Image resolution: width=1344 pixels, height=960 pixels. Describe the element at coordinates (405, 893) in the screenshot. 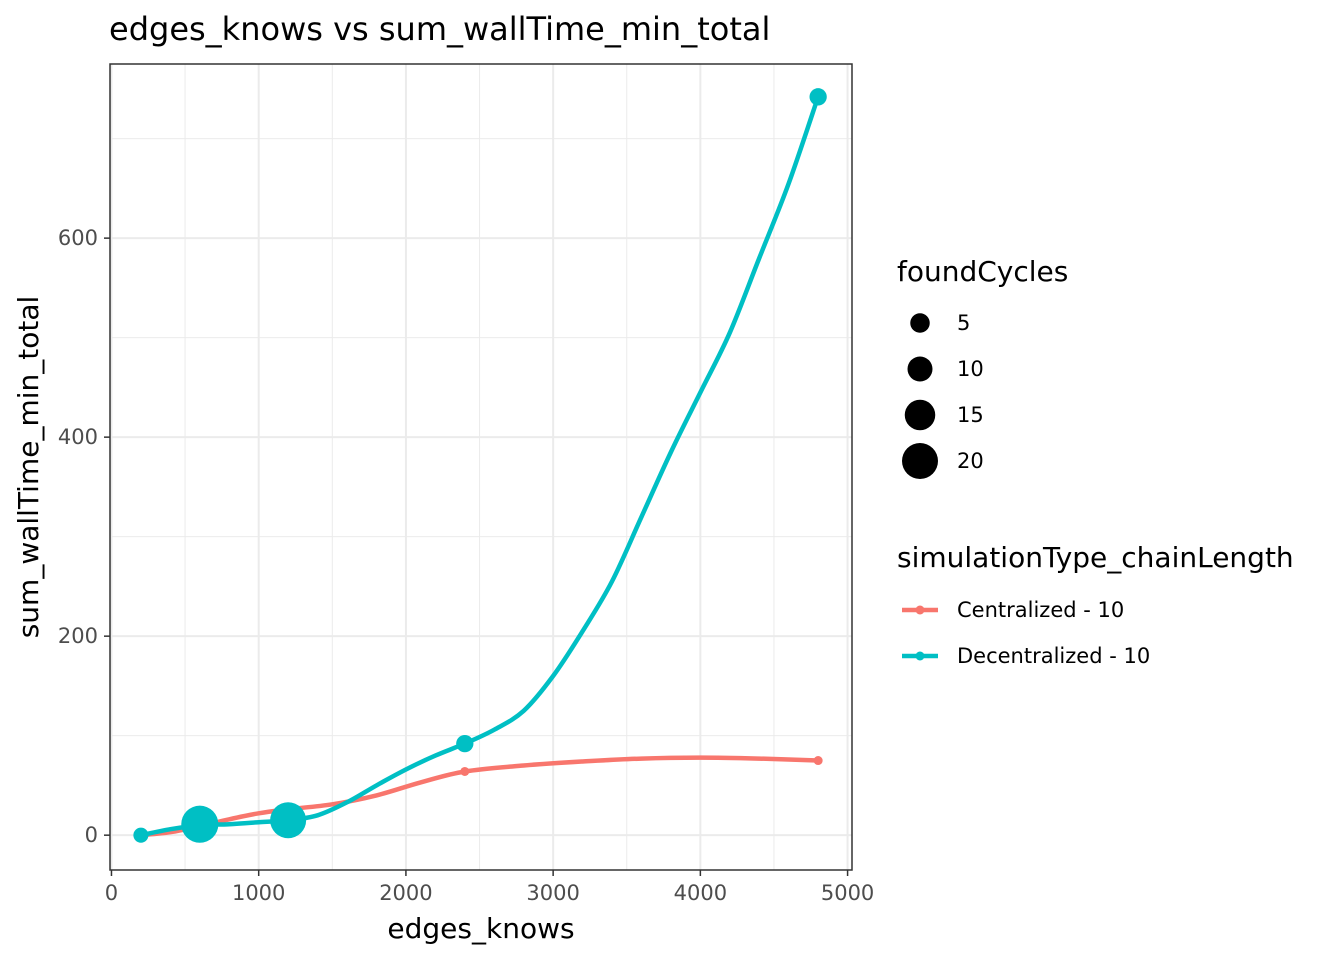

I see `x-tick-label: 2000` at that location.